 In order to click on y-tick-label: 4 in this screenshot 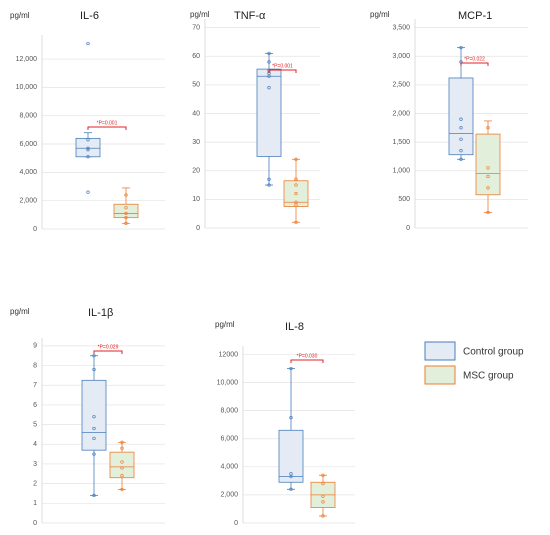, I will do `click(35, 444)`.